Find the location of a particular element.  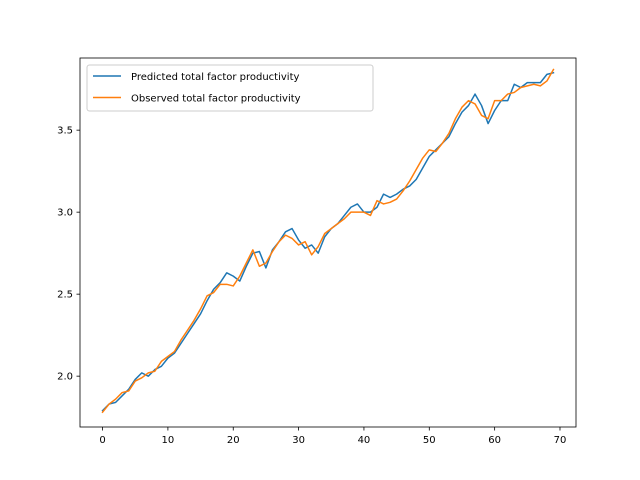

x-tick-label: 30 is located at coordinates (298, 440).